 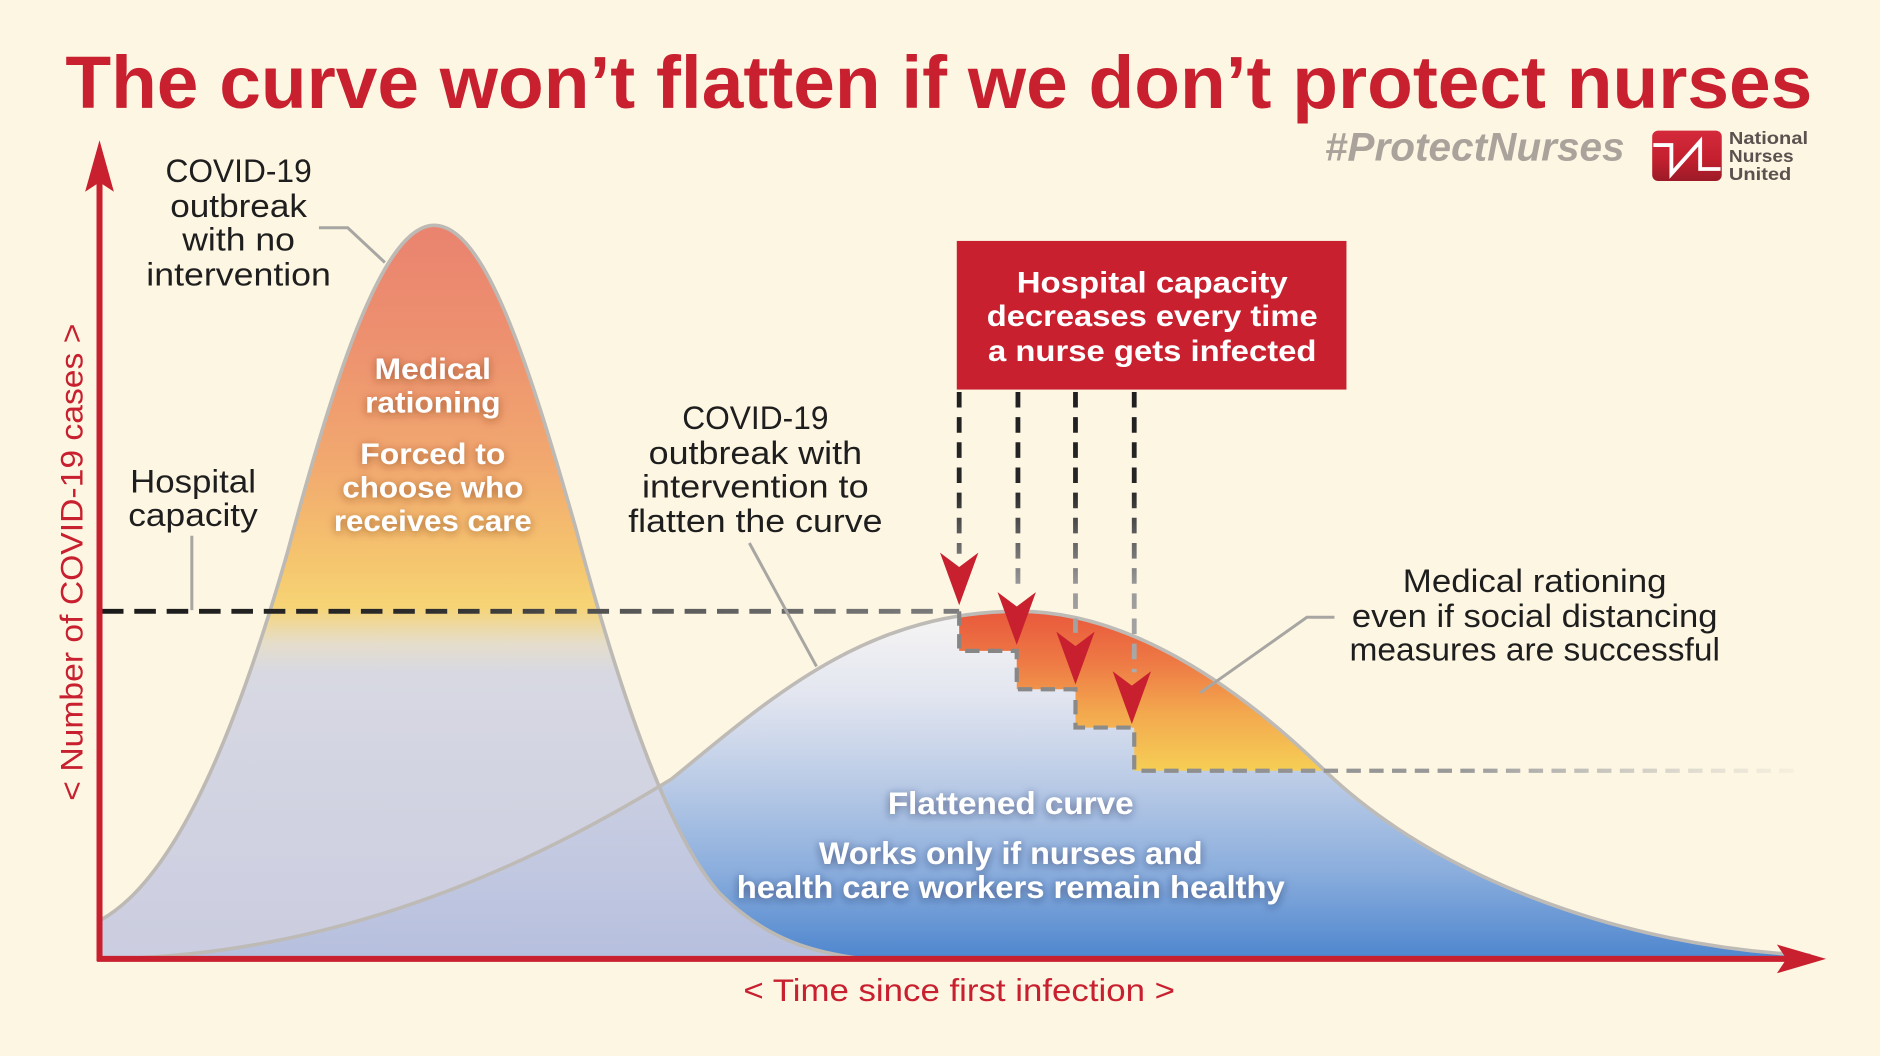 What do you see at coordinates (1801, 959) in the screenshot?
I see `x-axis-arrow-icon` at bounding box center [1801, 959].